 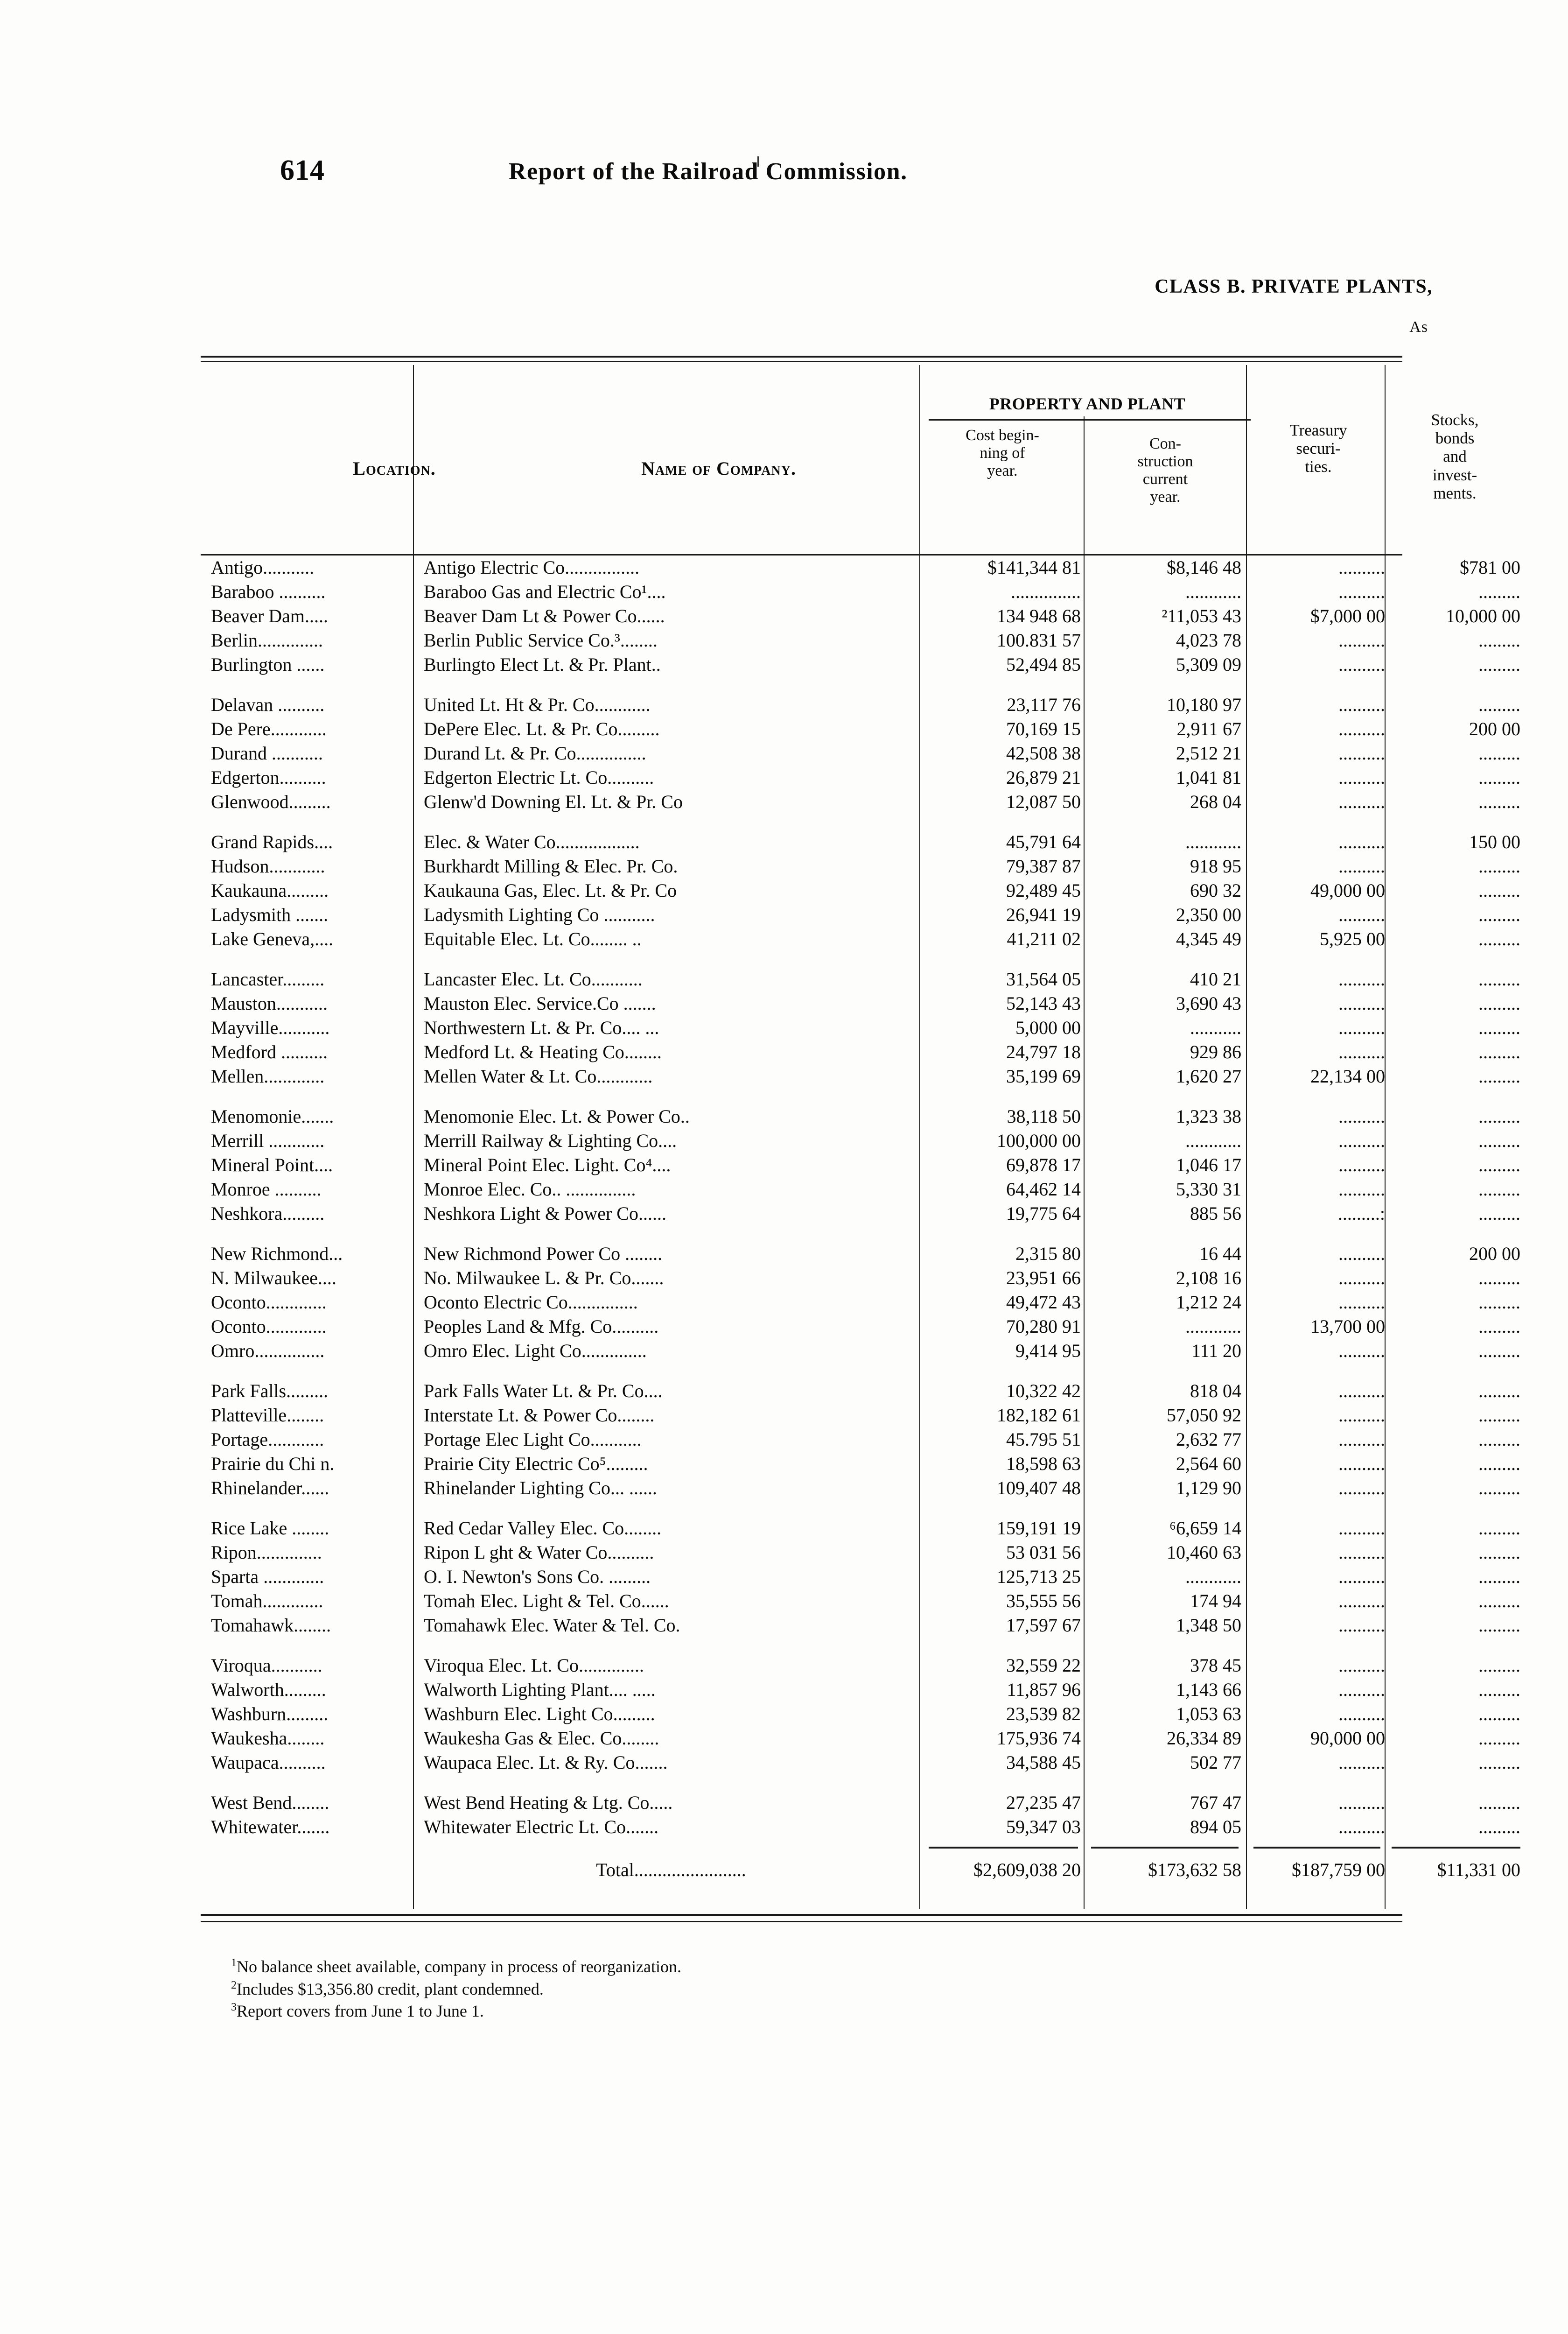 What do you see at coordinates (1294, 286) in the screenshot?
I see `class-caption: CLASS B. PRIVATE PLANTS,` at bounding box center [1294, 286].